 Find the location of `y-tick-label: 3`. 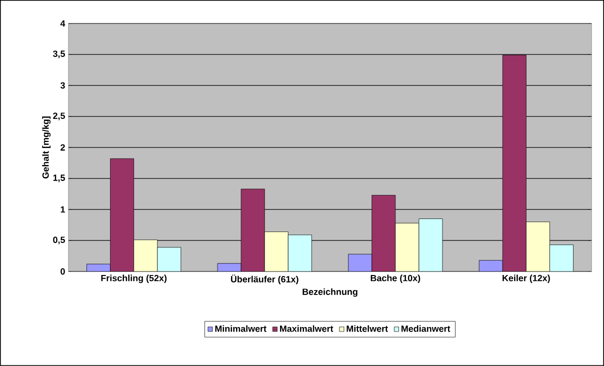

y-tick-label: 3 is located at coordinates (62, 85).